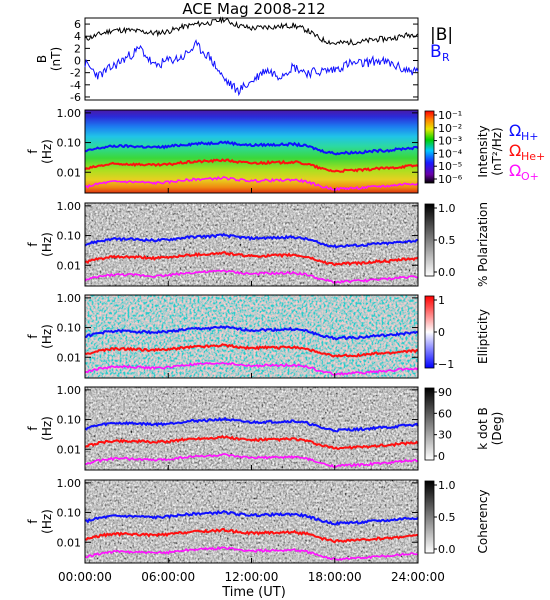 The width and height of the screenshot is (550, 600). I want to click on gyro-legend-label: O+, so click(530, 176).